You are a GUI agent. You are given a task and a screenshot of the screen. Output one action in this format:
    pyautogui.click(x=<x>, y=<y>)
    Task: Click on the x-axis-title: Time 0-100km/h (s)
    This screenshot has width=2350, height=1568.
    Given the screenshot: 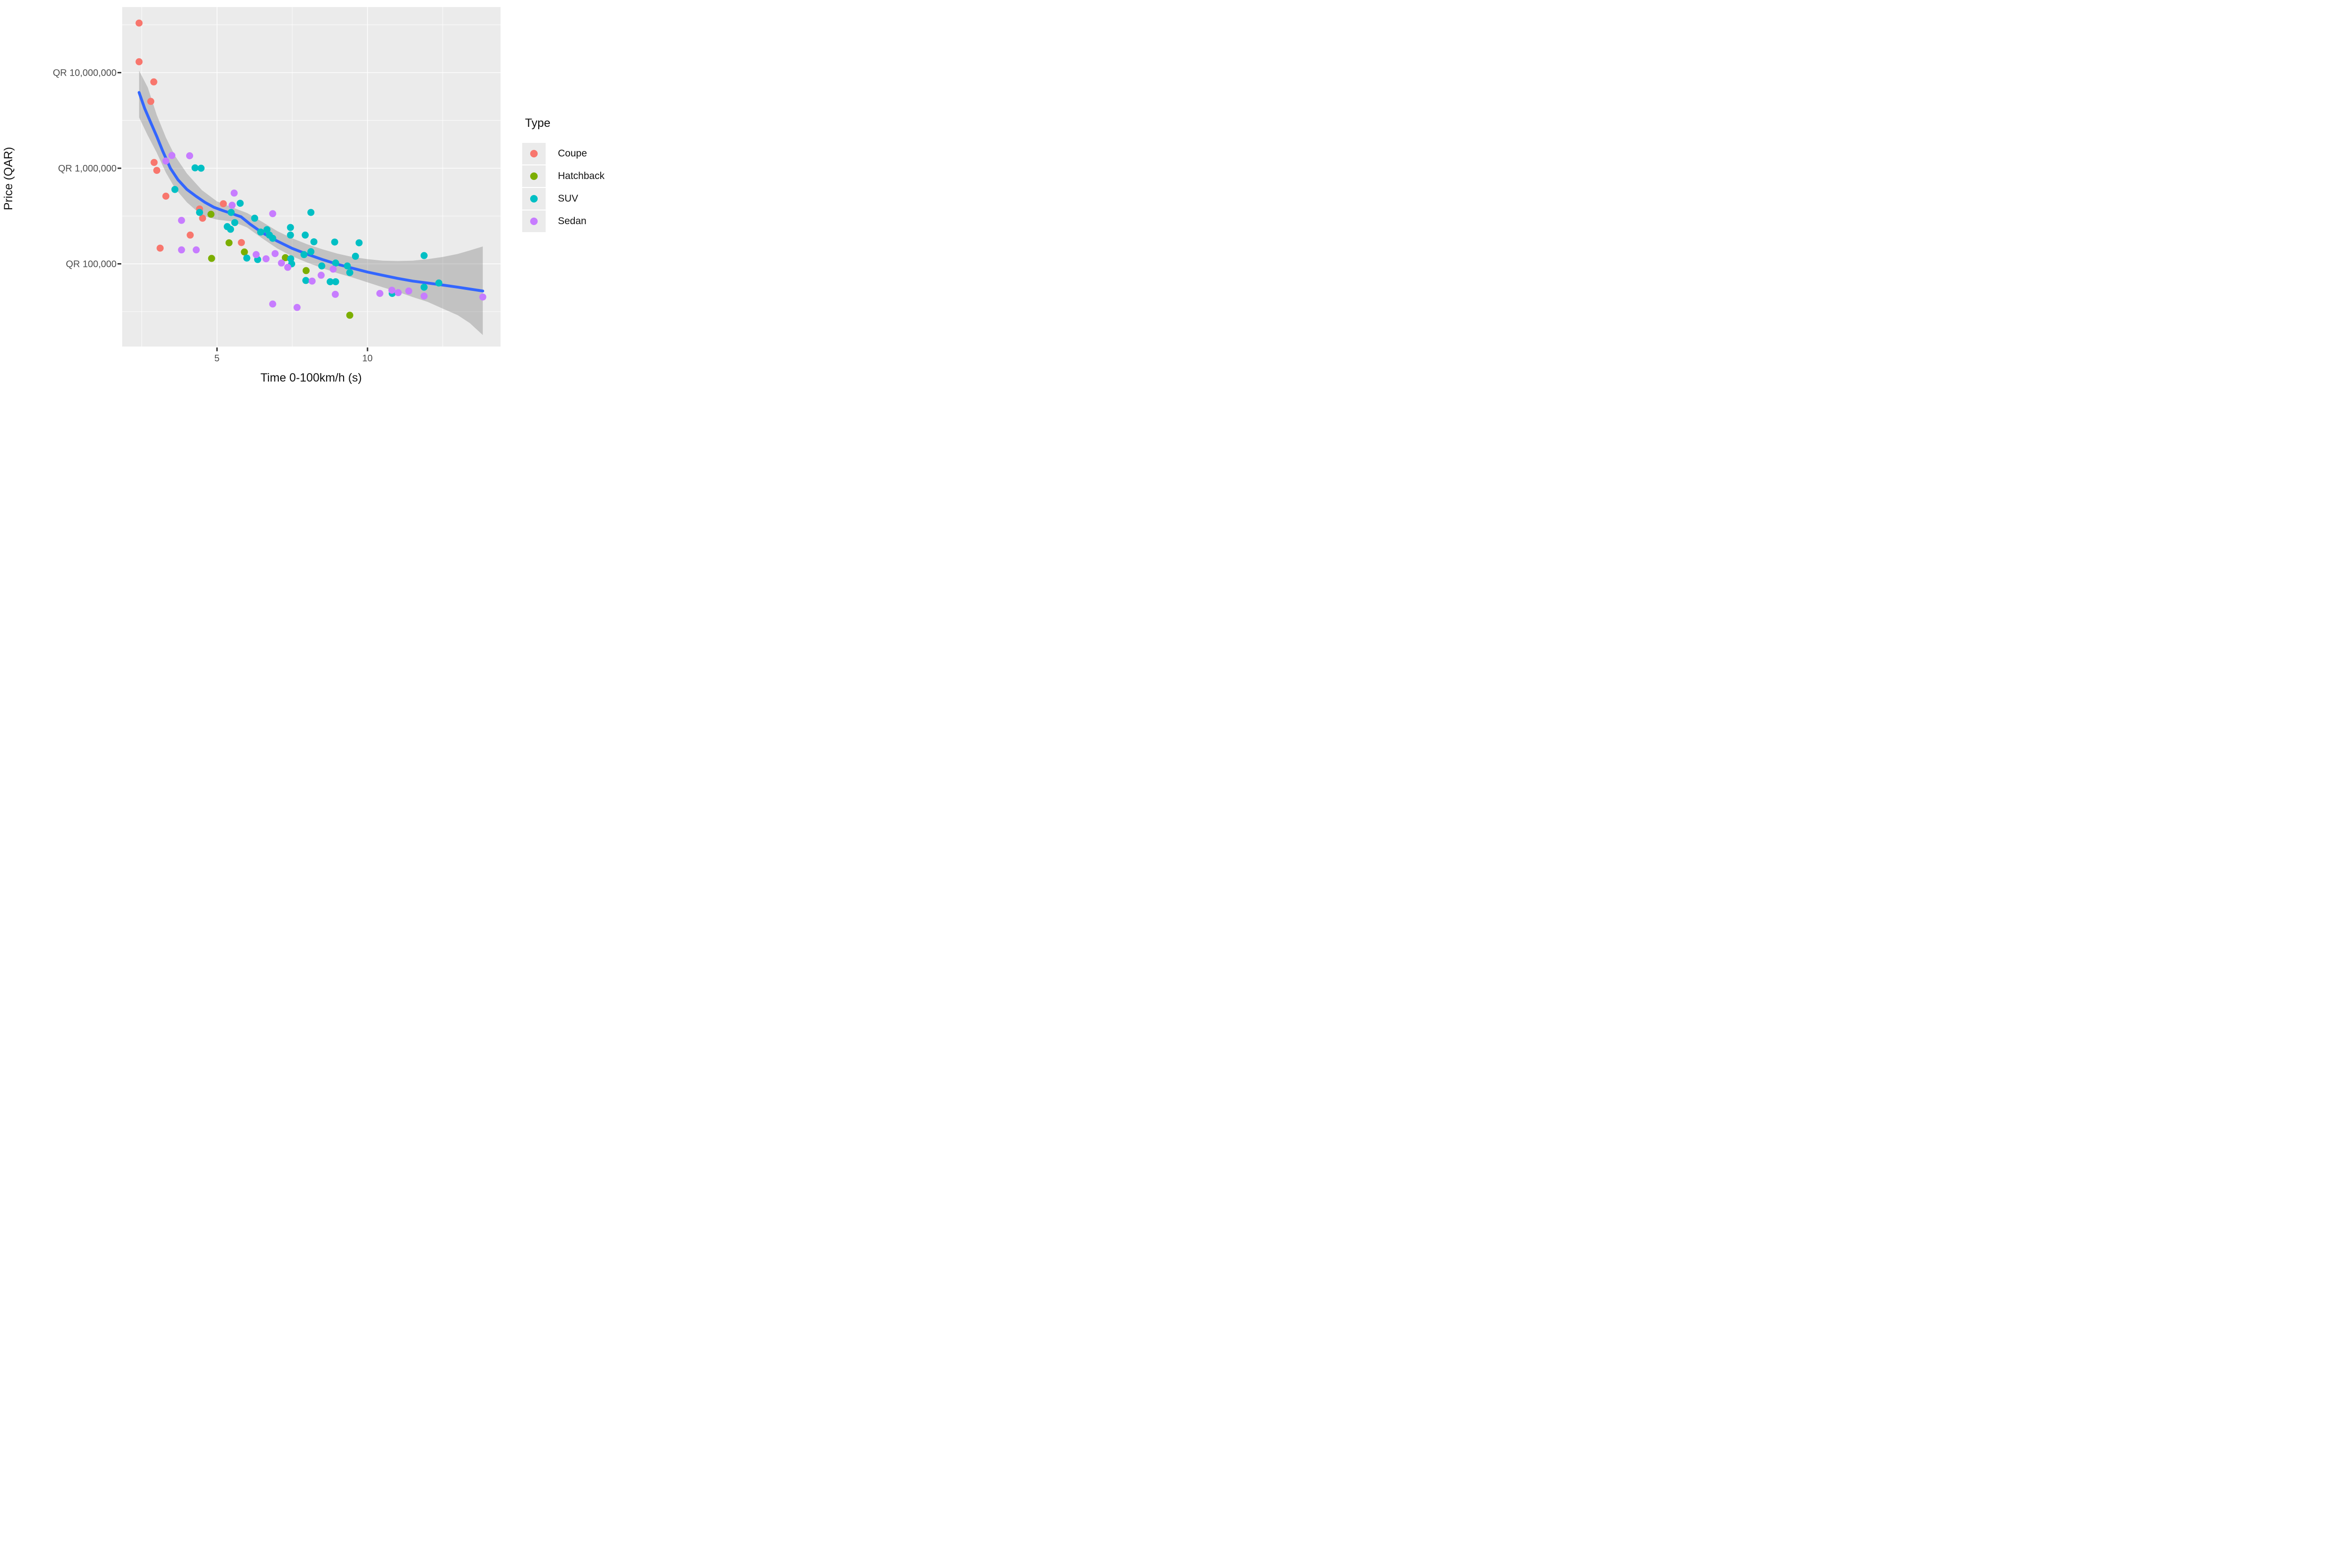 What is the action you would take?
    pyautogui.click(x=311, y=377)
    